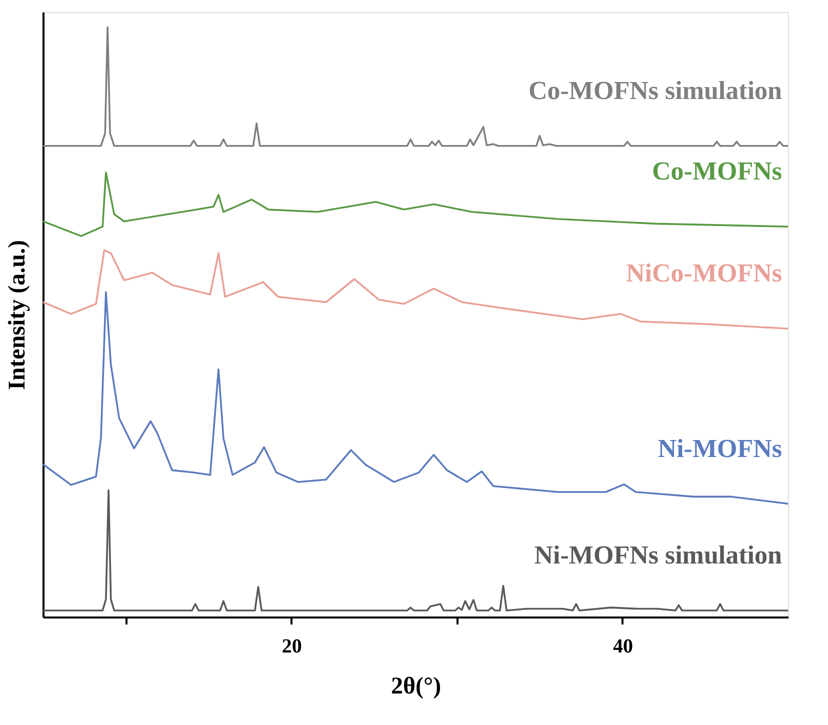  Describe the element at coordinates (717, 171) in the screenshot. I see `series-label: Co-MOFNs` at that location.